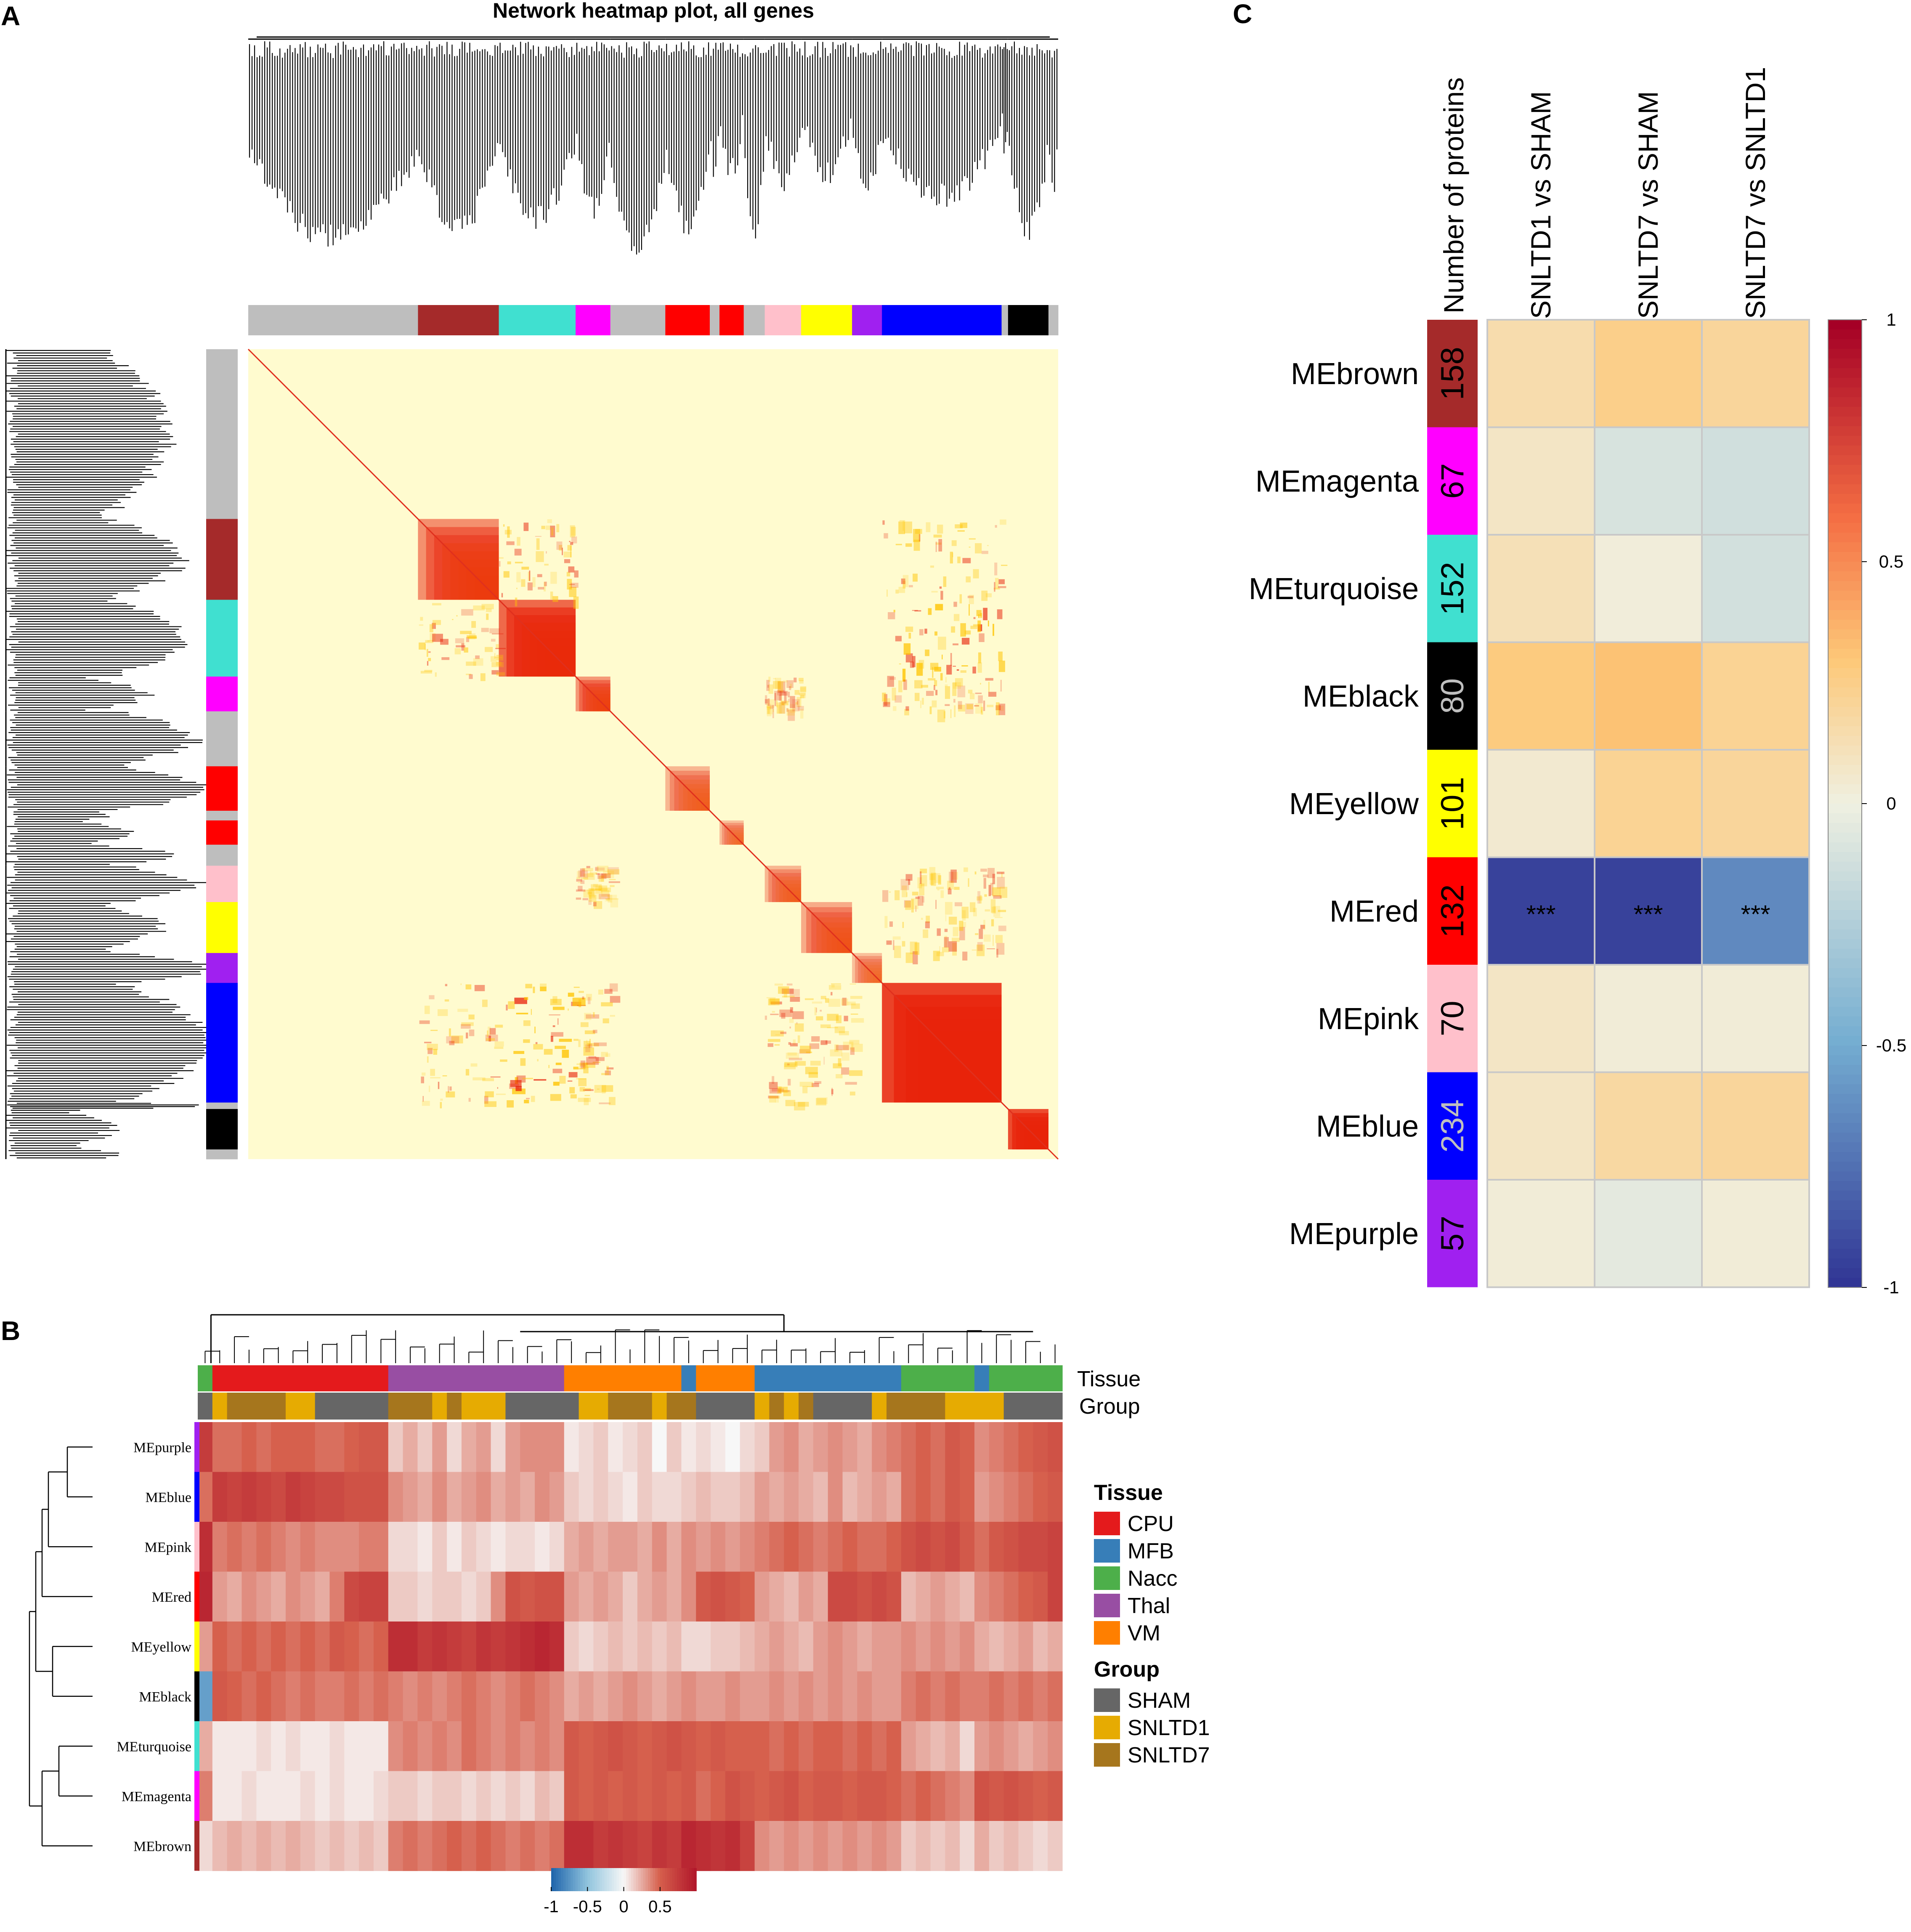 This screenshot has width=1911, height=1932. I want to click on row-color-strip, so click(196, 1547).